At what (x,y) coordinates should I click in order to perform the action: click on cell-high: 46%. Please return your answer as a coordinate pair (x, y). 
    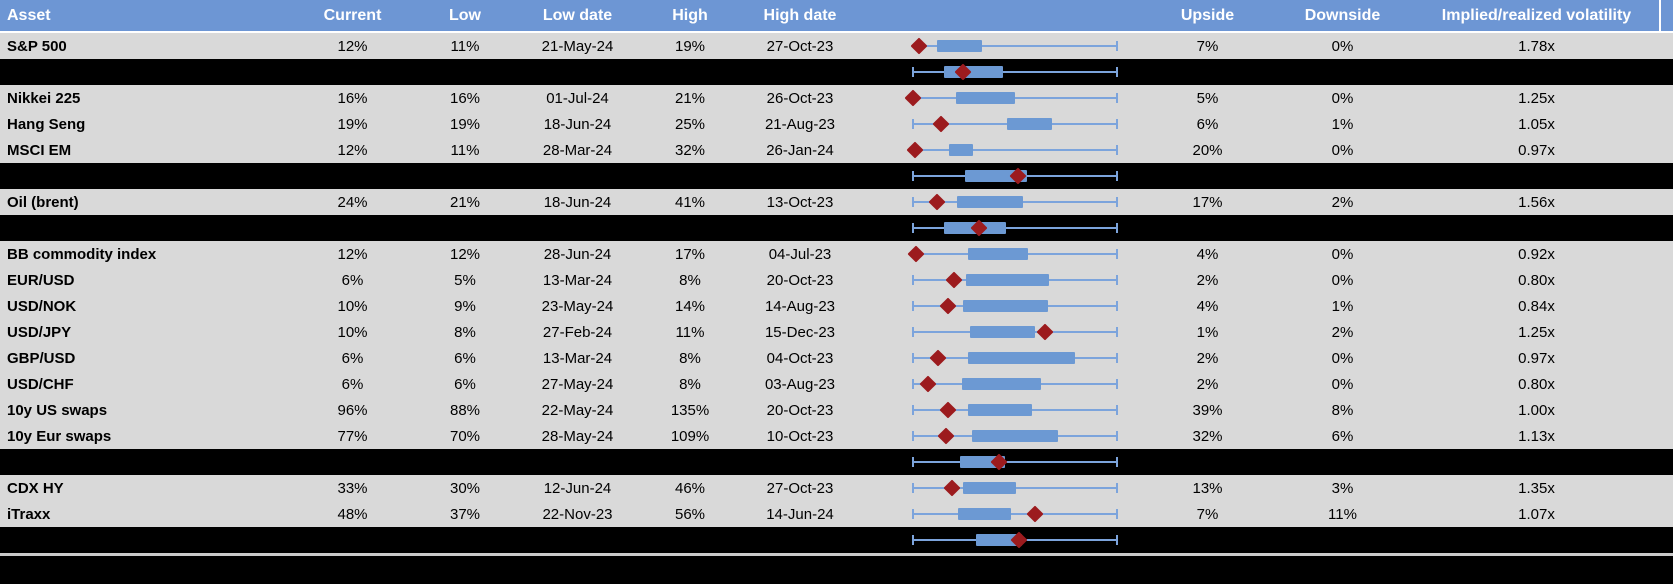
    Looking at the image, I should click on (690, 488).